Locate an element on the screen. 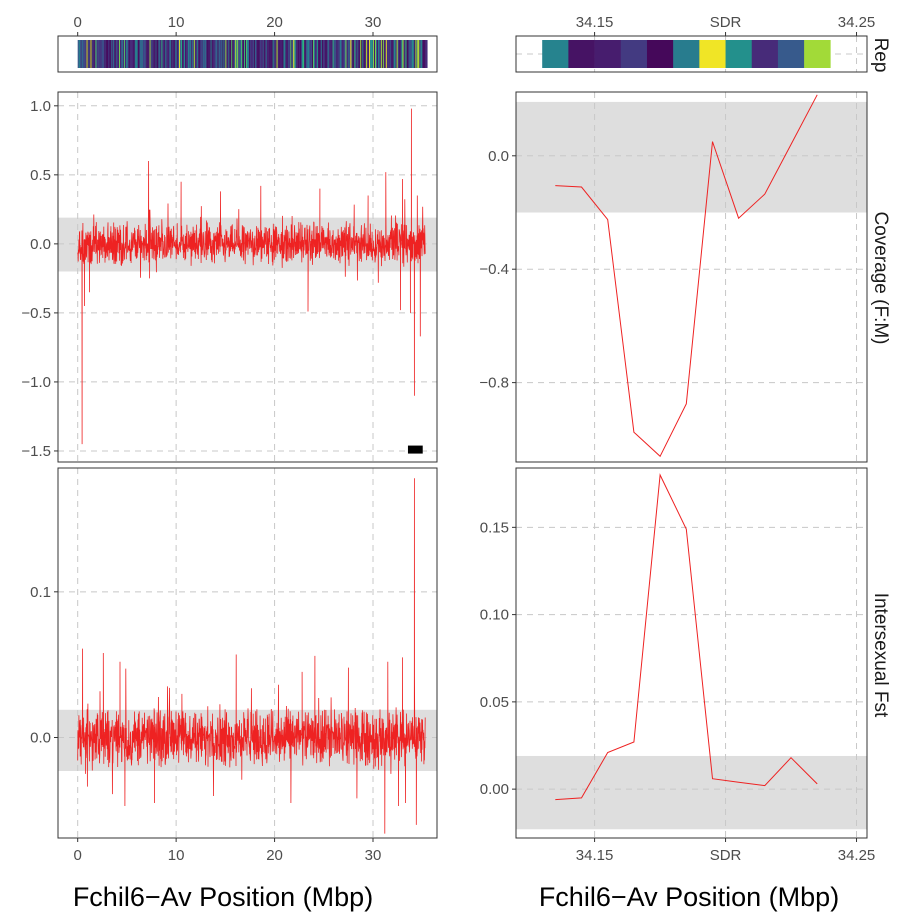 The height and width of the screenshot is (915, 899). x-tick-label: 0 is located at coordinates (78, 22).